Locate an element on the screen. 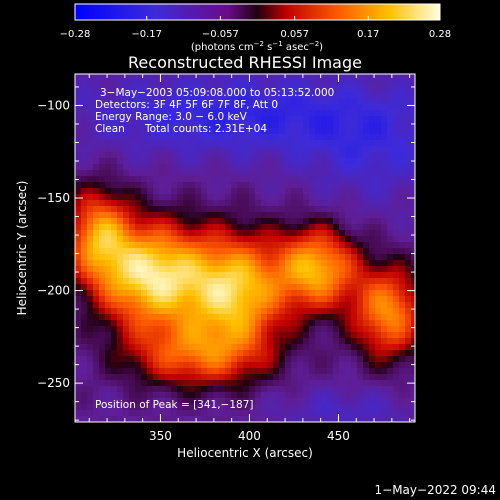 The image size is (500, 500). x-tick-label: 350 is located at coordinates (160, 436).